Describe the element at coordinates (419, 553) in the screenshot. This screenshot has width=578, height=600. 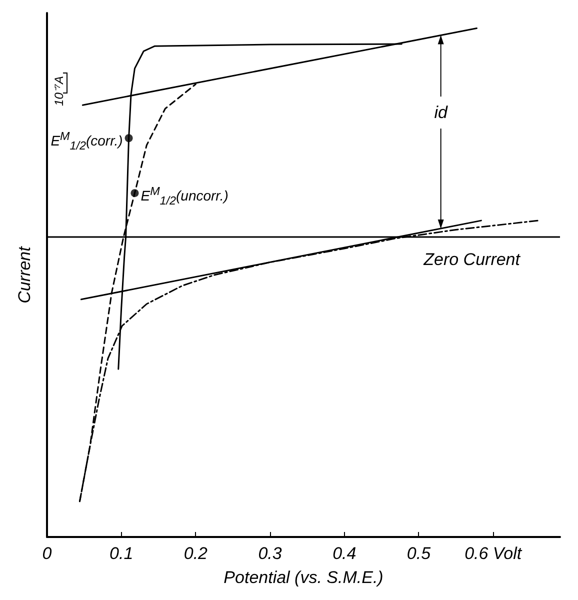
I see `x-tick-label: 0.5` at that location.